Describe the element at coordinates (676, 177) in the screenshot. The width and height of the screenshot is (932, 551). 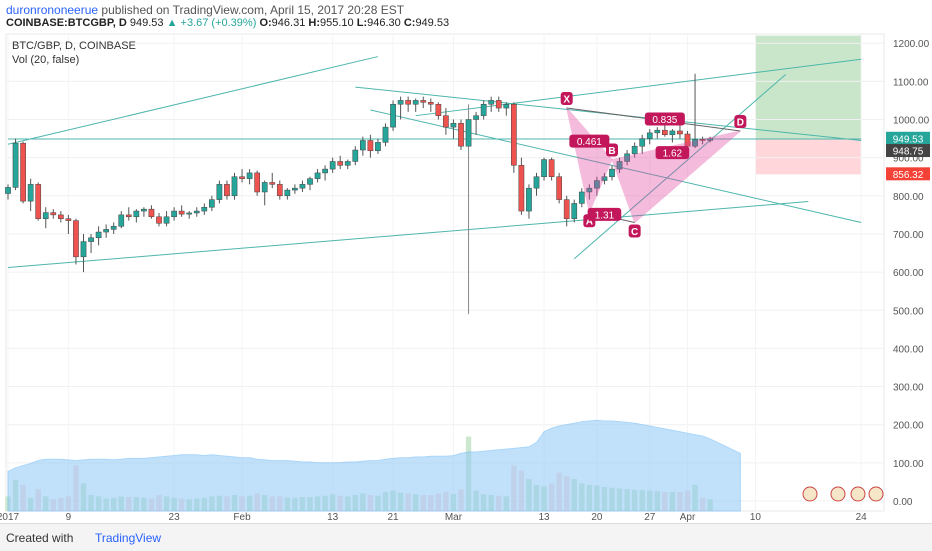
I see `pattern-bcd-triangle` at that location.